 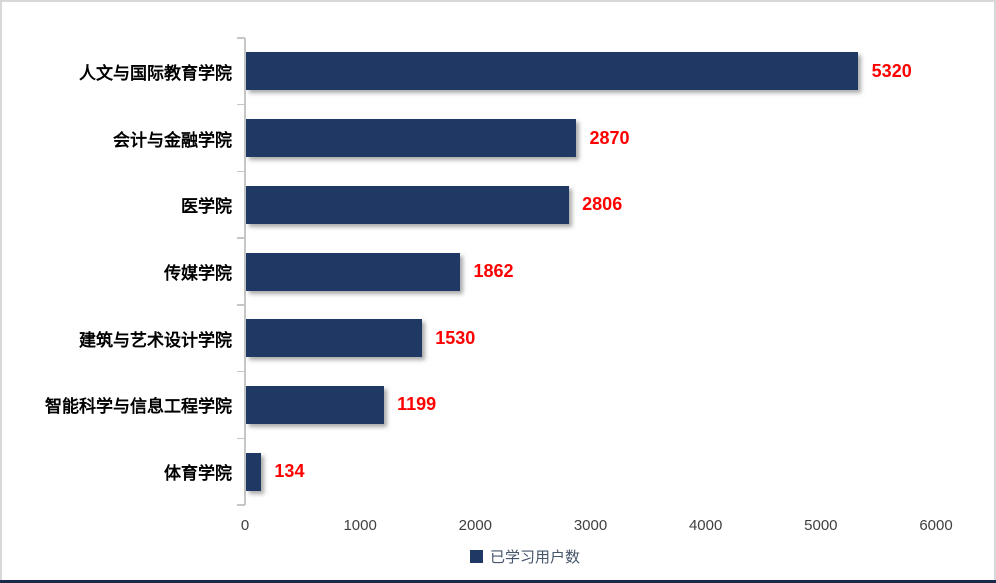 What do you see at coordinates (155, 340) in the screenshot?
I see `category-label: 建筑与艺术设计学院` at bounding box center [155, 340].